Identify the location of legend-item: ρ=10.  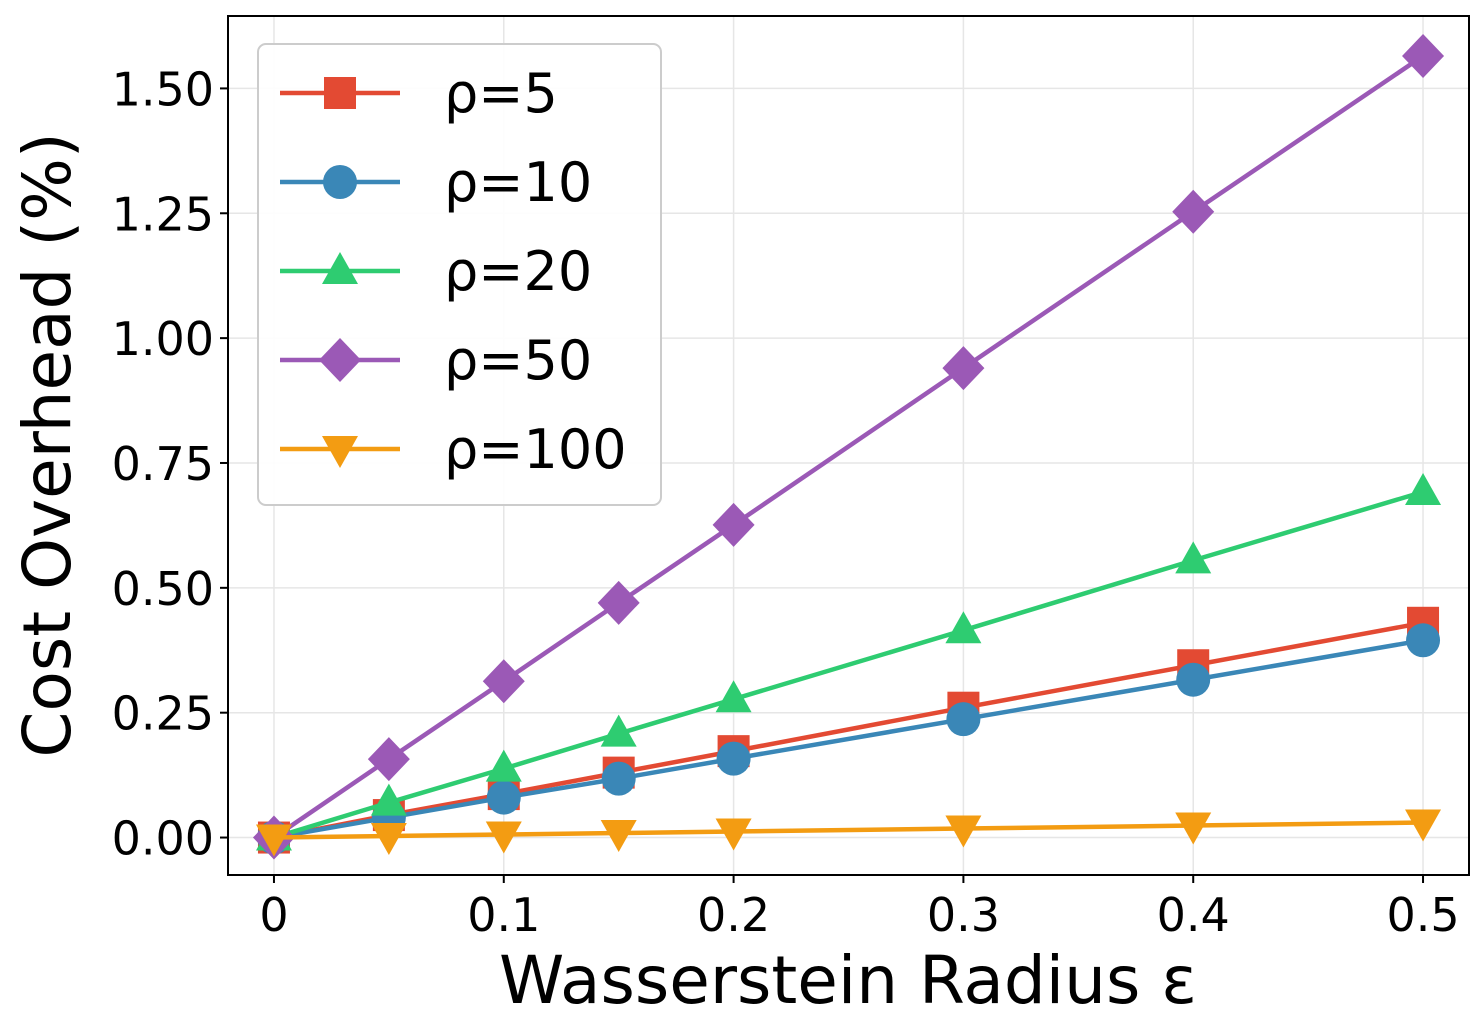
(436, 182).